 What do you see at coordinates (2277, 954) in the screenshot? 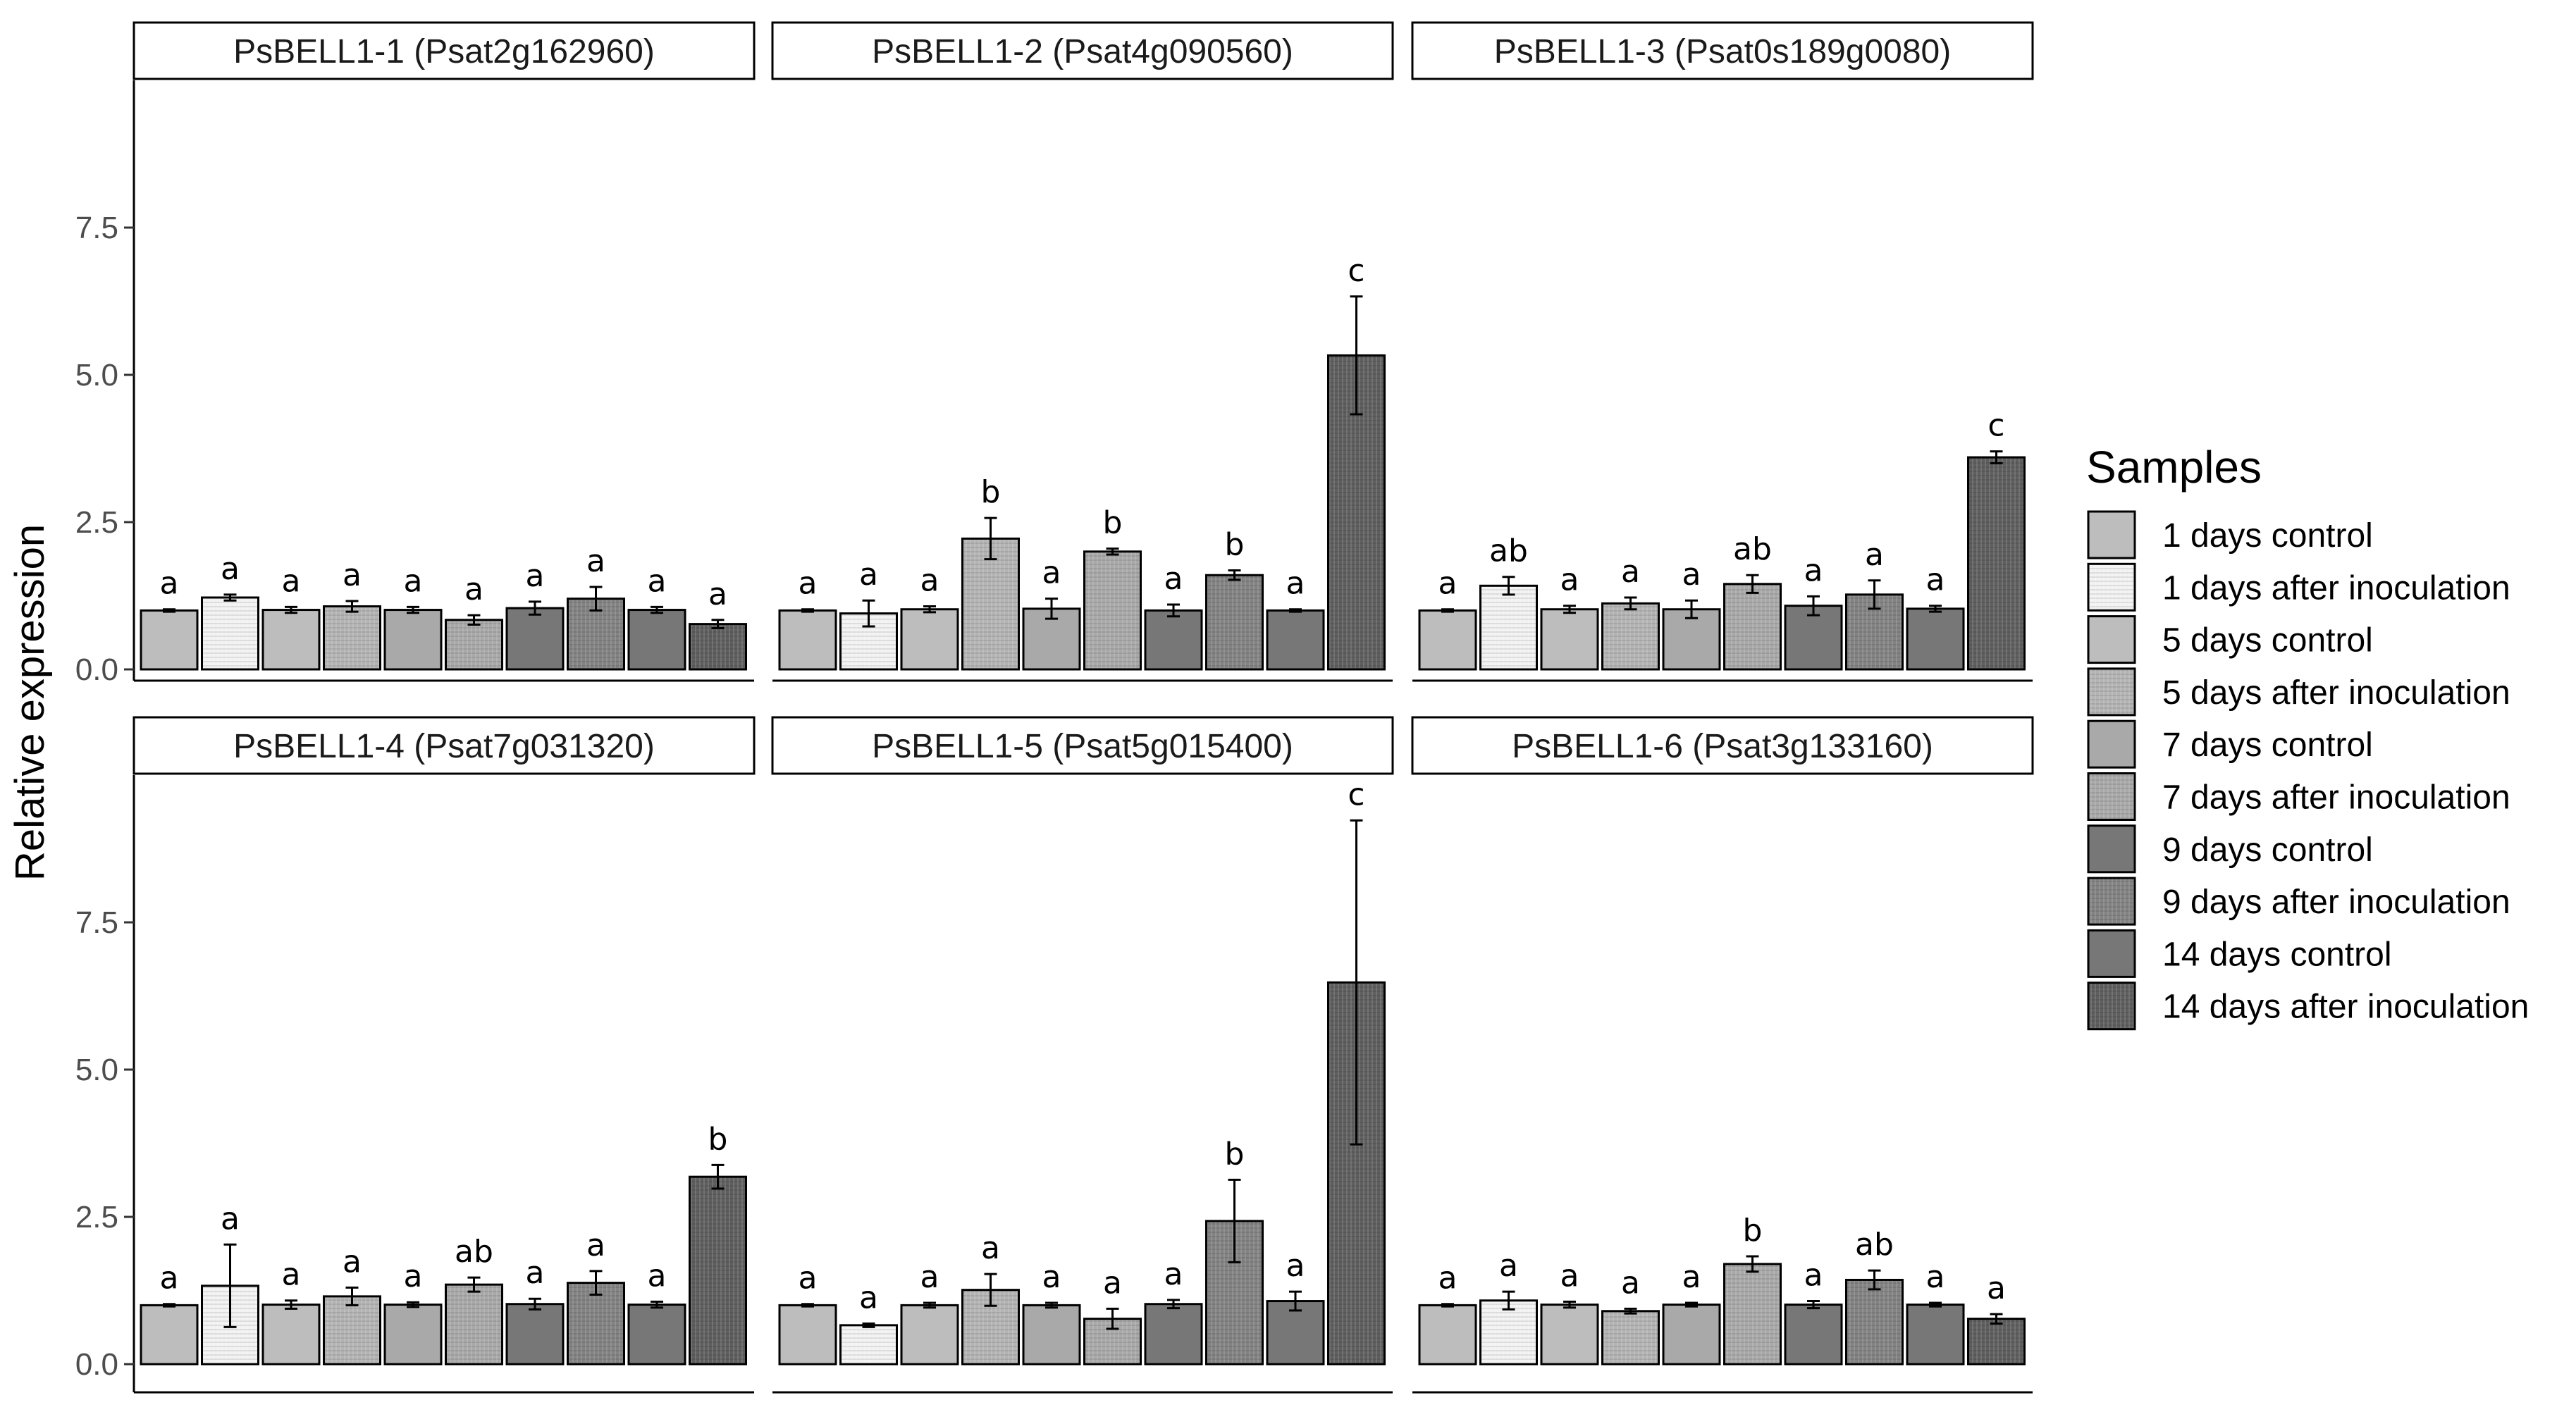
I see `legend-label: 14 days control` at bounding box center [2277, 954].